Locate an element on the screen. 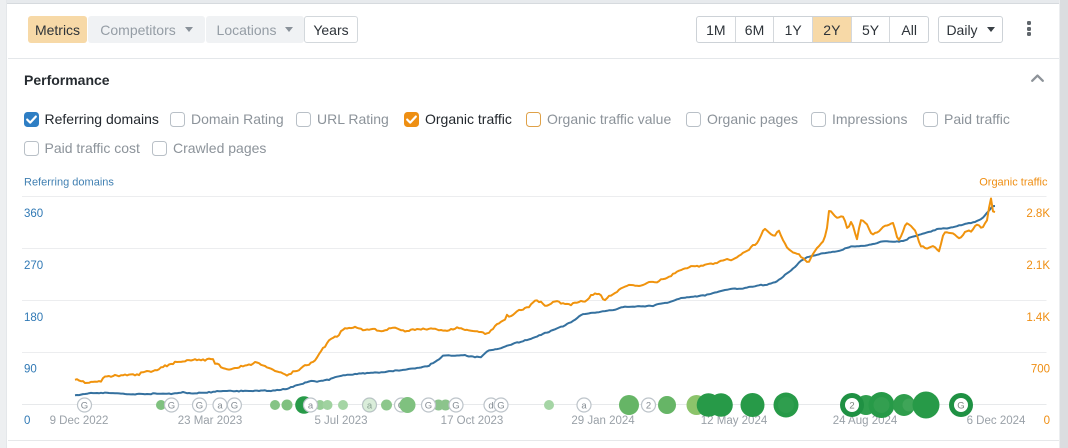  svg-text: Organic traffic is located at coordinates (1013, 183).